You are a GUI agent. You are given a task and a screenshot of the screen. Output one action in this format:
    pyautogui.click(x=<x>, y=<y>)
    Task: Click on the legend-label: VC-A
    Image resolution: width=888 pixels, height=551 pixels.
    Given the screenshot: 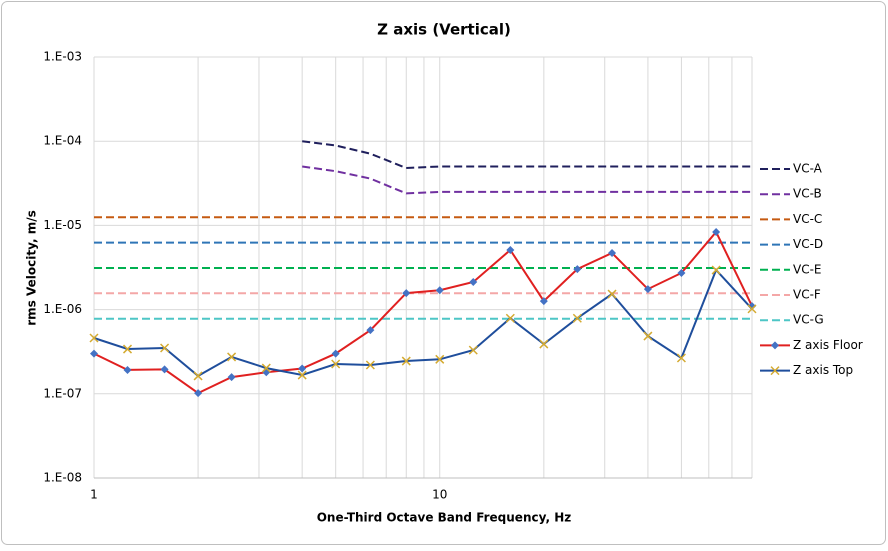 What is the action you would take?
    pyautogui.click(x=808, y=169)
    